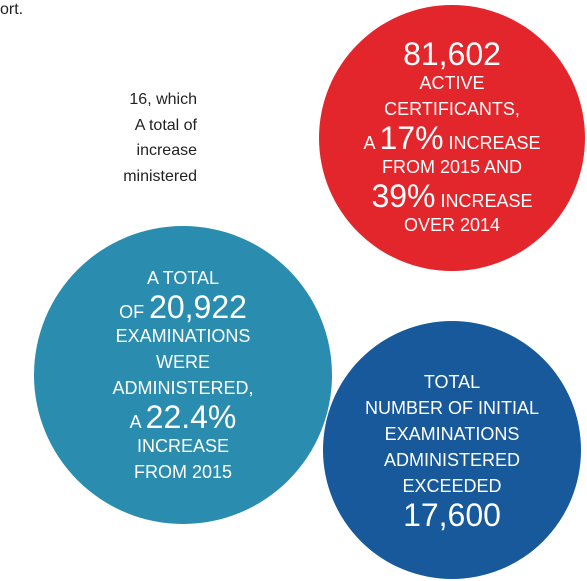 This screenshot has height=581, width=587. I want to click on stat-text: TOTAL, so click(452, 381).